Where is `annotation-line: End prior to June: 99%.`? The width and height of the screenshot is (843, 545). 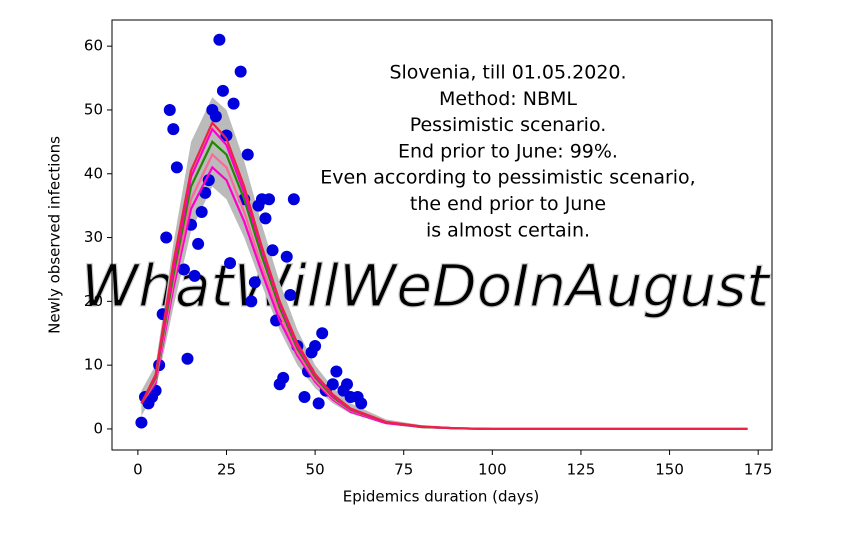 annotation-line: End prior to June: 99%. is located at coordinates (508, 151).